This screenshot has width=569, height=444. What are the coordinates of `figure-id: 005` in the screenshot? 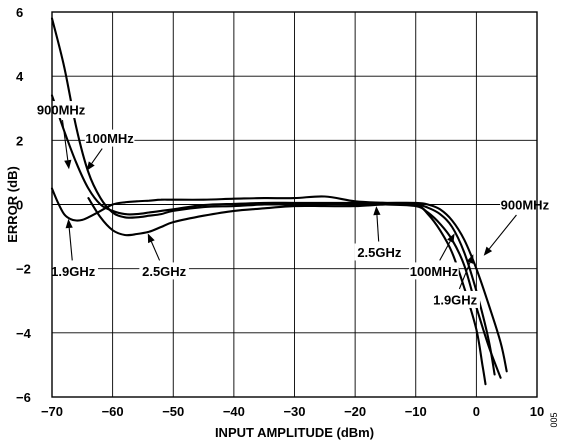 It's located at (554, 419).